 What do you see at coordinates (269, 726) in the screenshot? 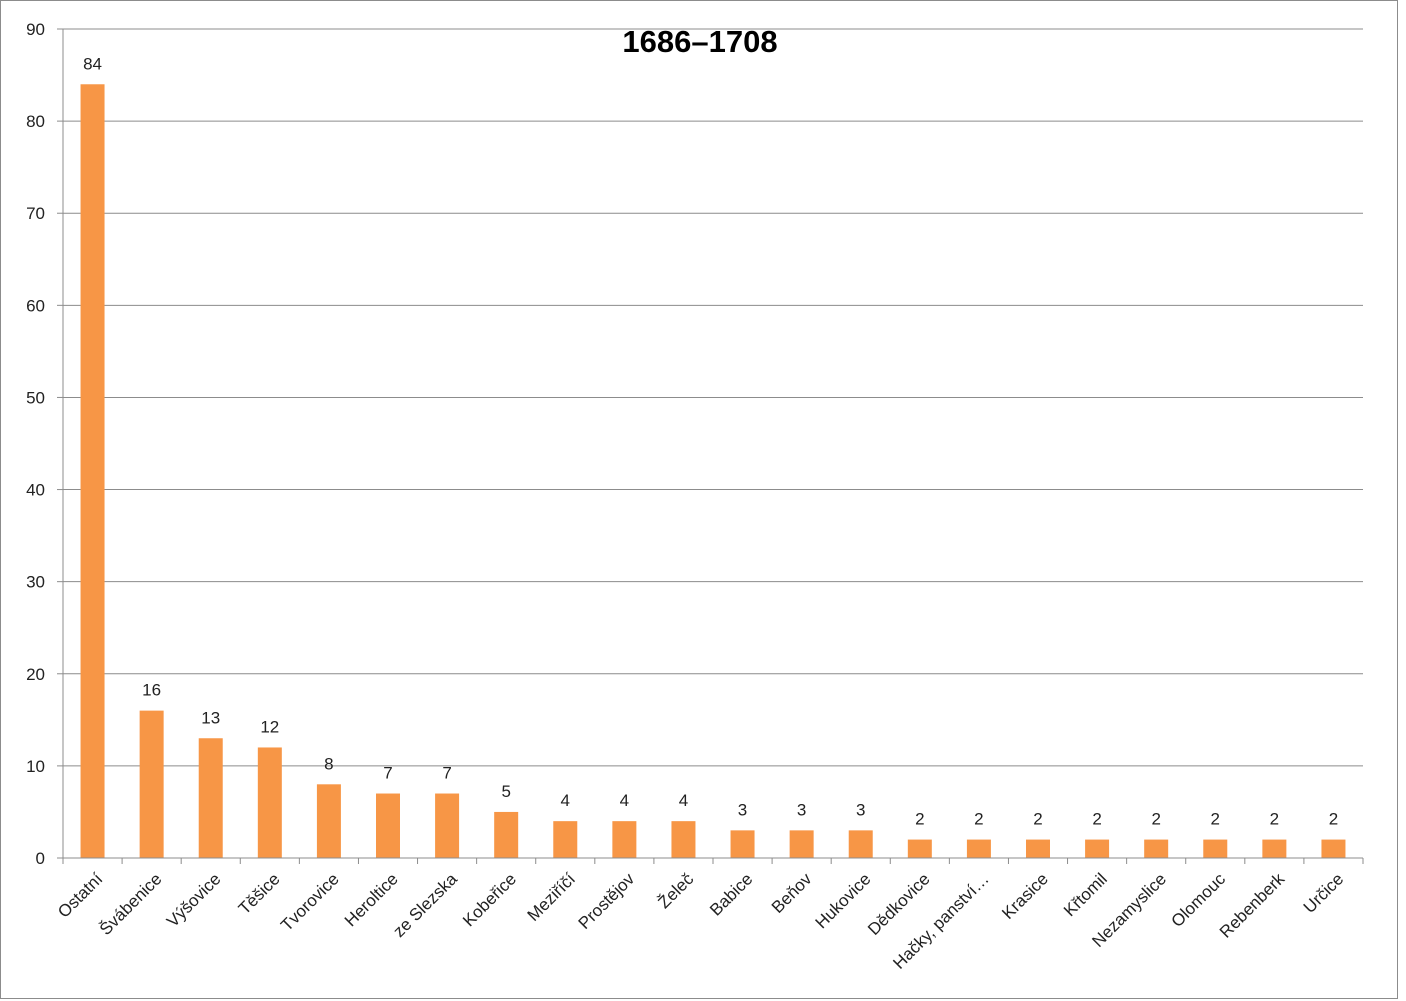
I see `data-label: 12` at bounding box center [269, 726].